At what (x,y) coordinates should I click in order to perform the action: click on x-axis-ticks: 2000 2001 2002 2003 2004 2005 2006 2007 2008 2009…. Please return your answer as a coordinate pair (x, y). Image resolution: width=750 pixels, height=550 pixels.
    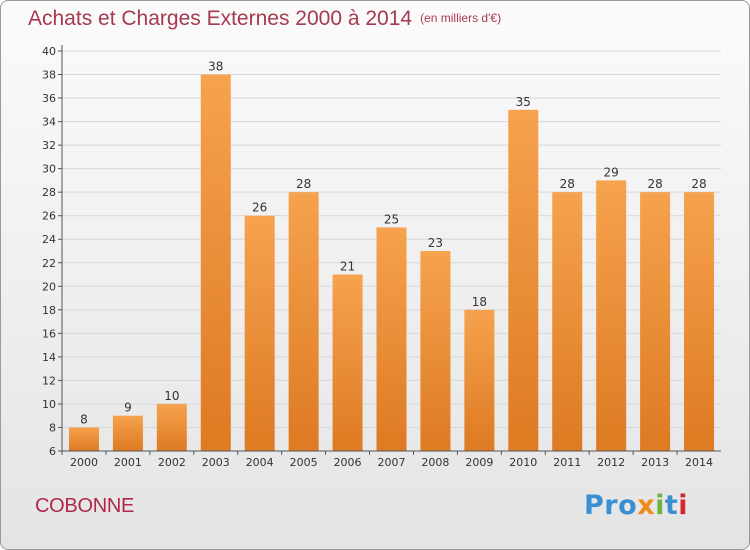
    Looking at the image, I should click on (387, 460).